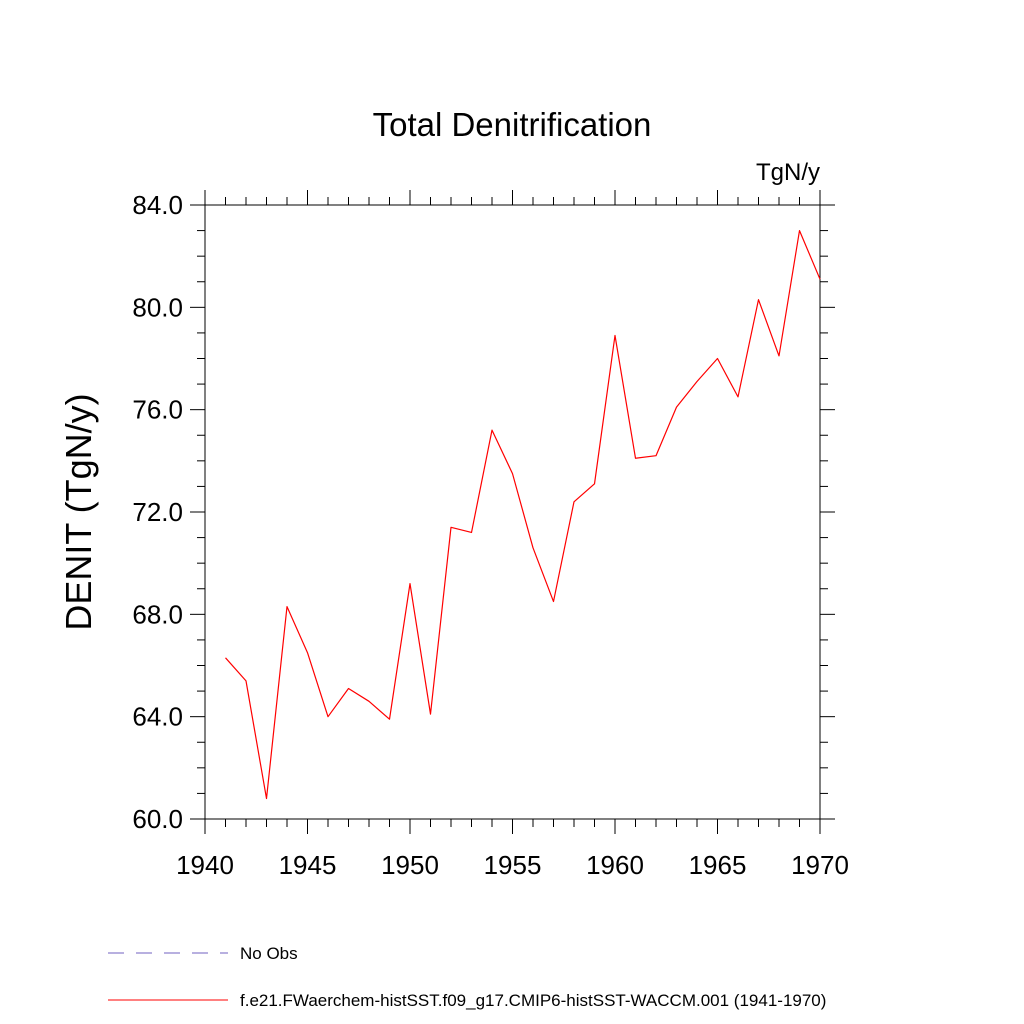  I want to click on y-axis-label: DENIT (TgN/y), so click(78, 511).